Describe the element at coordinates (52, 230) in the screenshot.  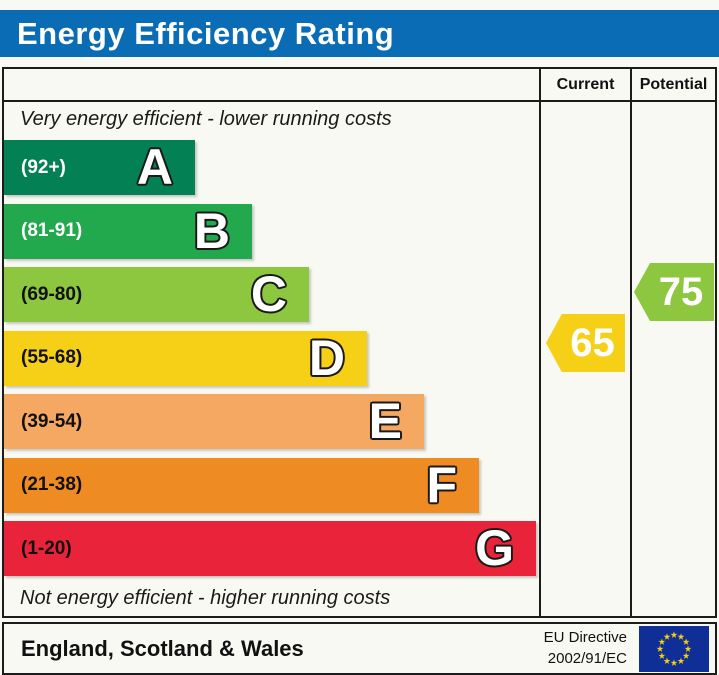
I see `band-range: (81-91)` at that location.